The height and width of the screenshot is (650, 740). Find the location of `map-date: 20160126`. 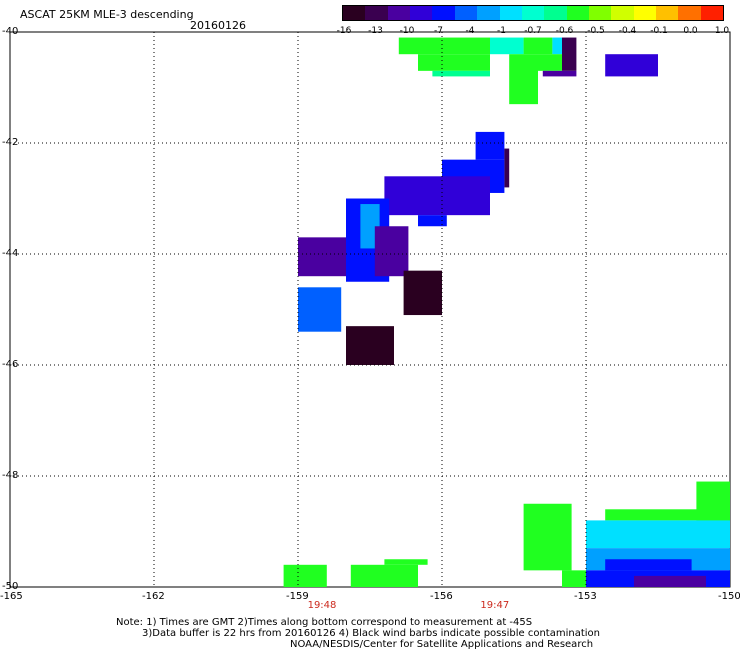

map-date: 20160126 is located at coordinates (218, 25).